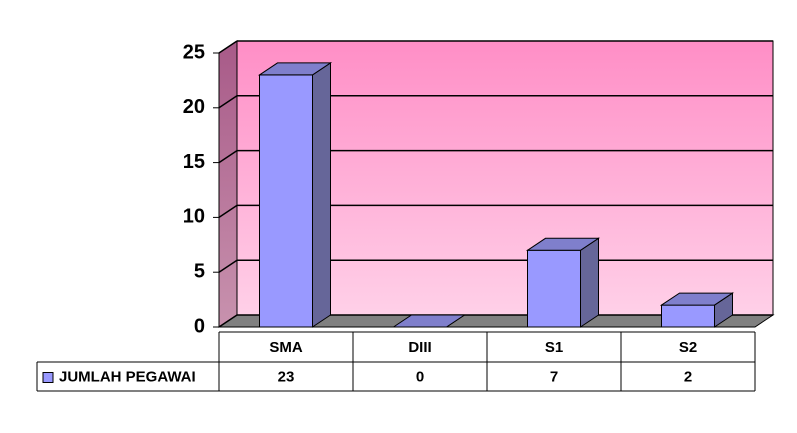 Image resolution: width=797 pixels, height=433 pixels. Describe the element at coordinates (48, 377) in the screenshot. I see `legend-key` at that location.